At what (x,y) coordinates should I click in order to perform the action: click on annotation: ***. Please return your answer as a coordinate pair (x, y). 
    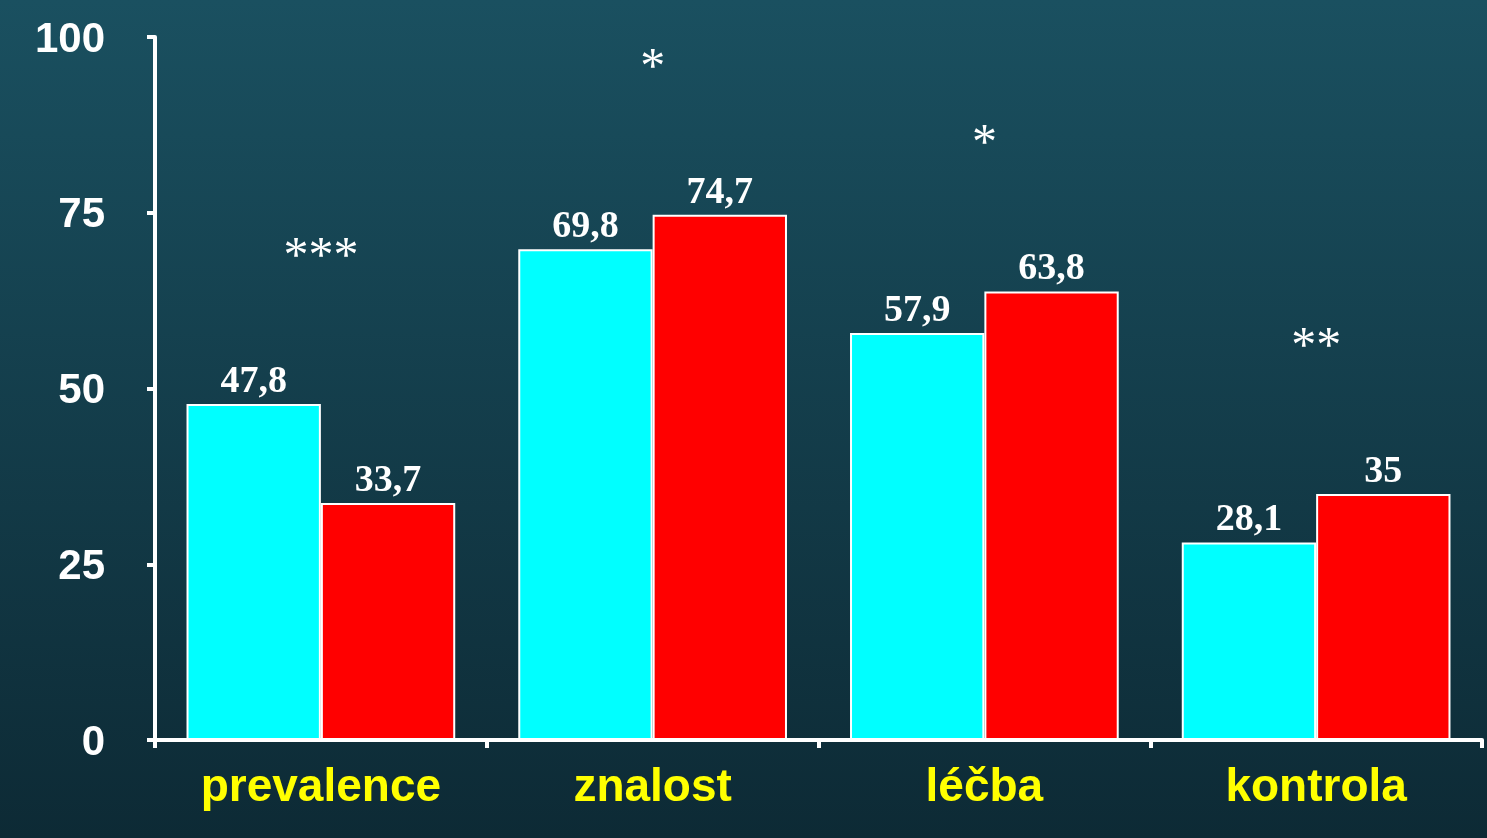
    Looking at the image, I should click on (321, 253).